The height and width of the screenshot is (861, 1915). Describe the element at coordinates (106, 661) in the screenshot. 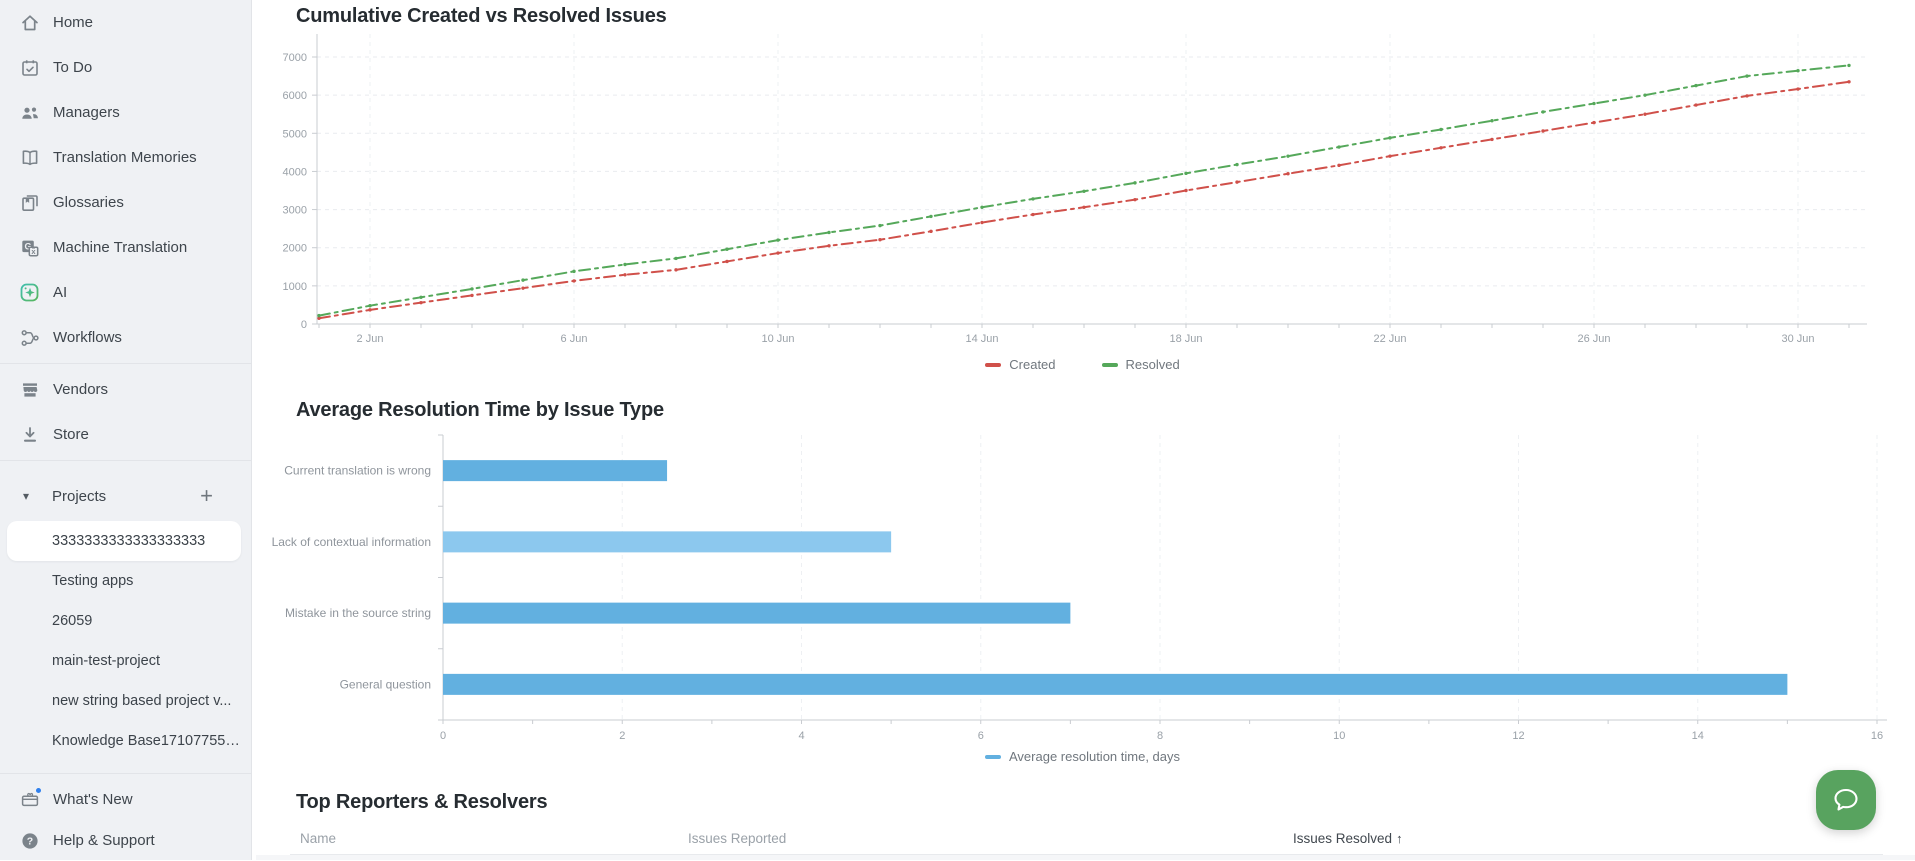

I see `project-item: main-test-project` at that location.